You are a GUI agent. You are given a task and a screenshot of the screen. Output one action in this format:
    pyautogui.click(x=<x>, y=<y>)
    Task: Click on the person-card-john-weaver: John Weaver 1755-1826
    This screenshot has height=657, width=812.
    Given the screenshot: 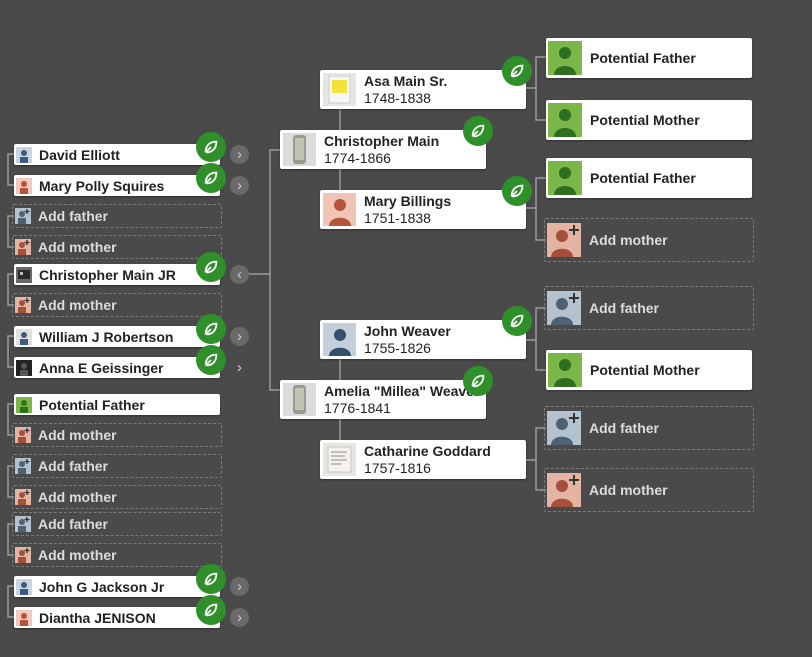 What is the action you would take?
    pyautogui.click(x=423, y=339)
    